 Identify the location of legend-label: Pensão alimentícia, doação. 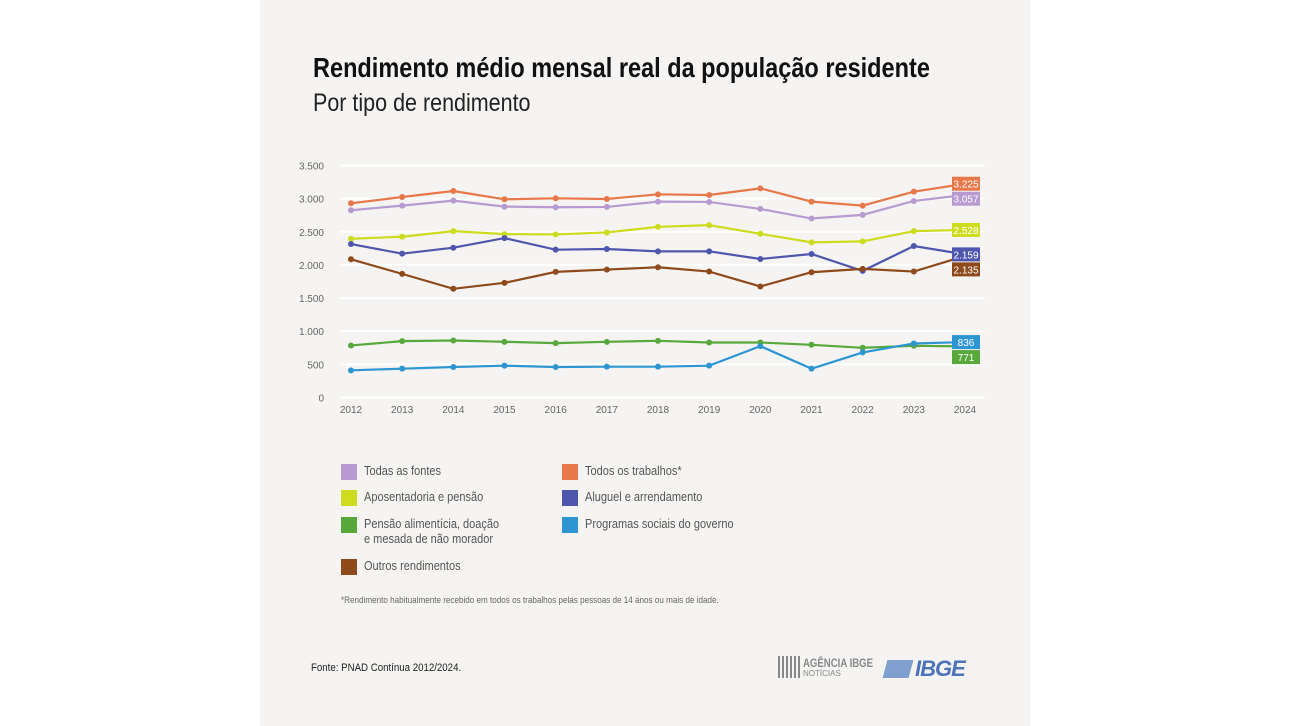
(432, 524).